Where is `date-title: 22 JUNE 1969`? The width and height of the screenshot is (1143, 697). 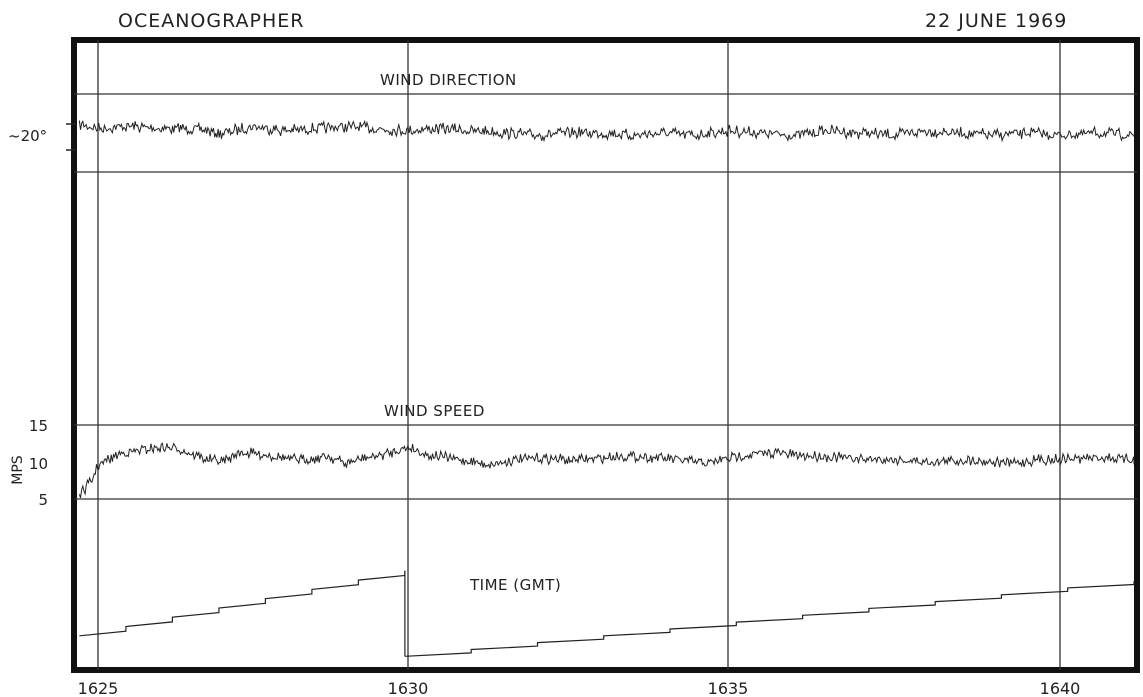
date-title: 22 JUNE 1969 is located at coordinates (996, 21).